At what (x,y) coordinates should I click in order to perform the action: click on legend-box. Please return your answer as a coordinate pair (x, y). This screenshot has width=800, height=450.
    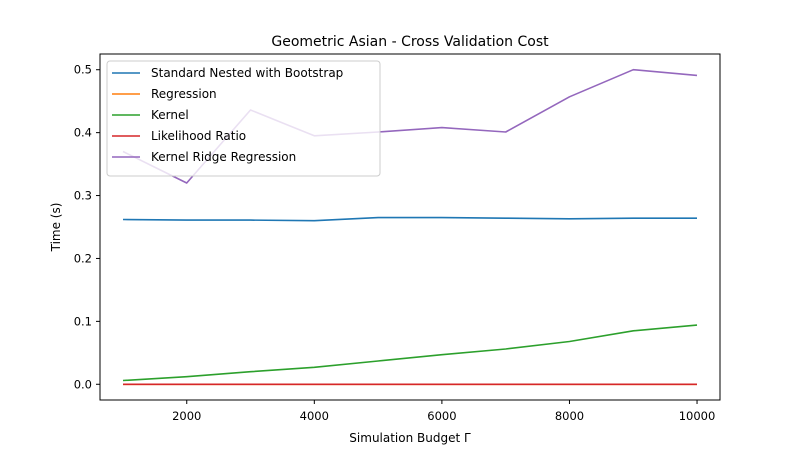
    Looking at the image, I should click on (243, 118).